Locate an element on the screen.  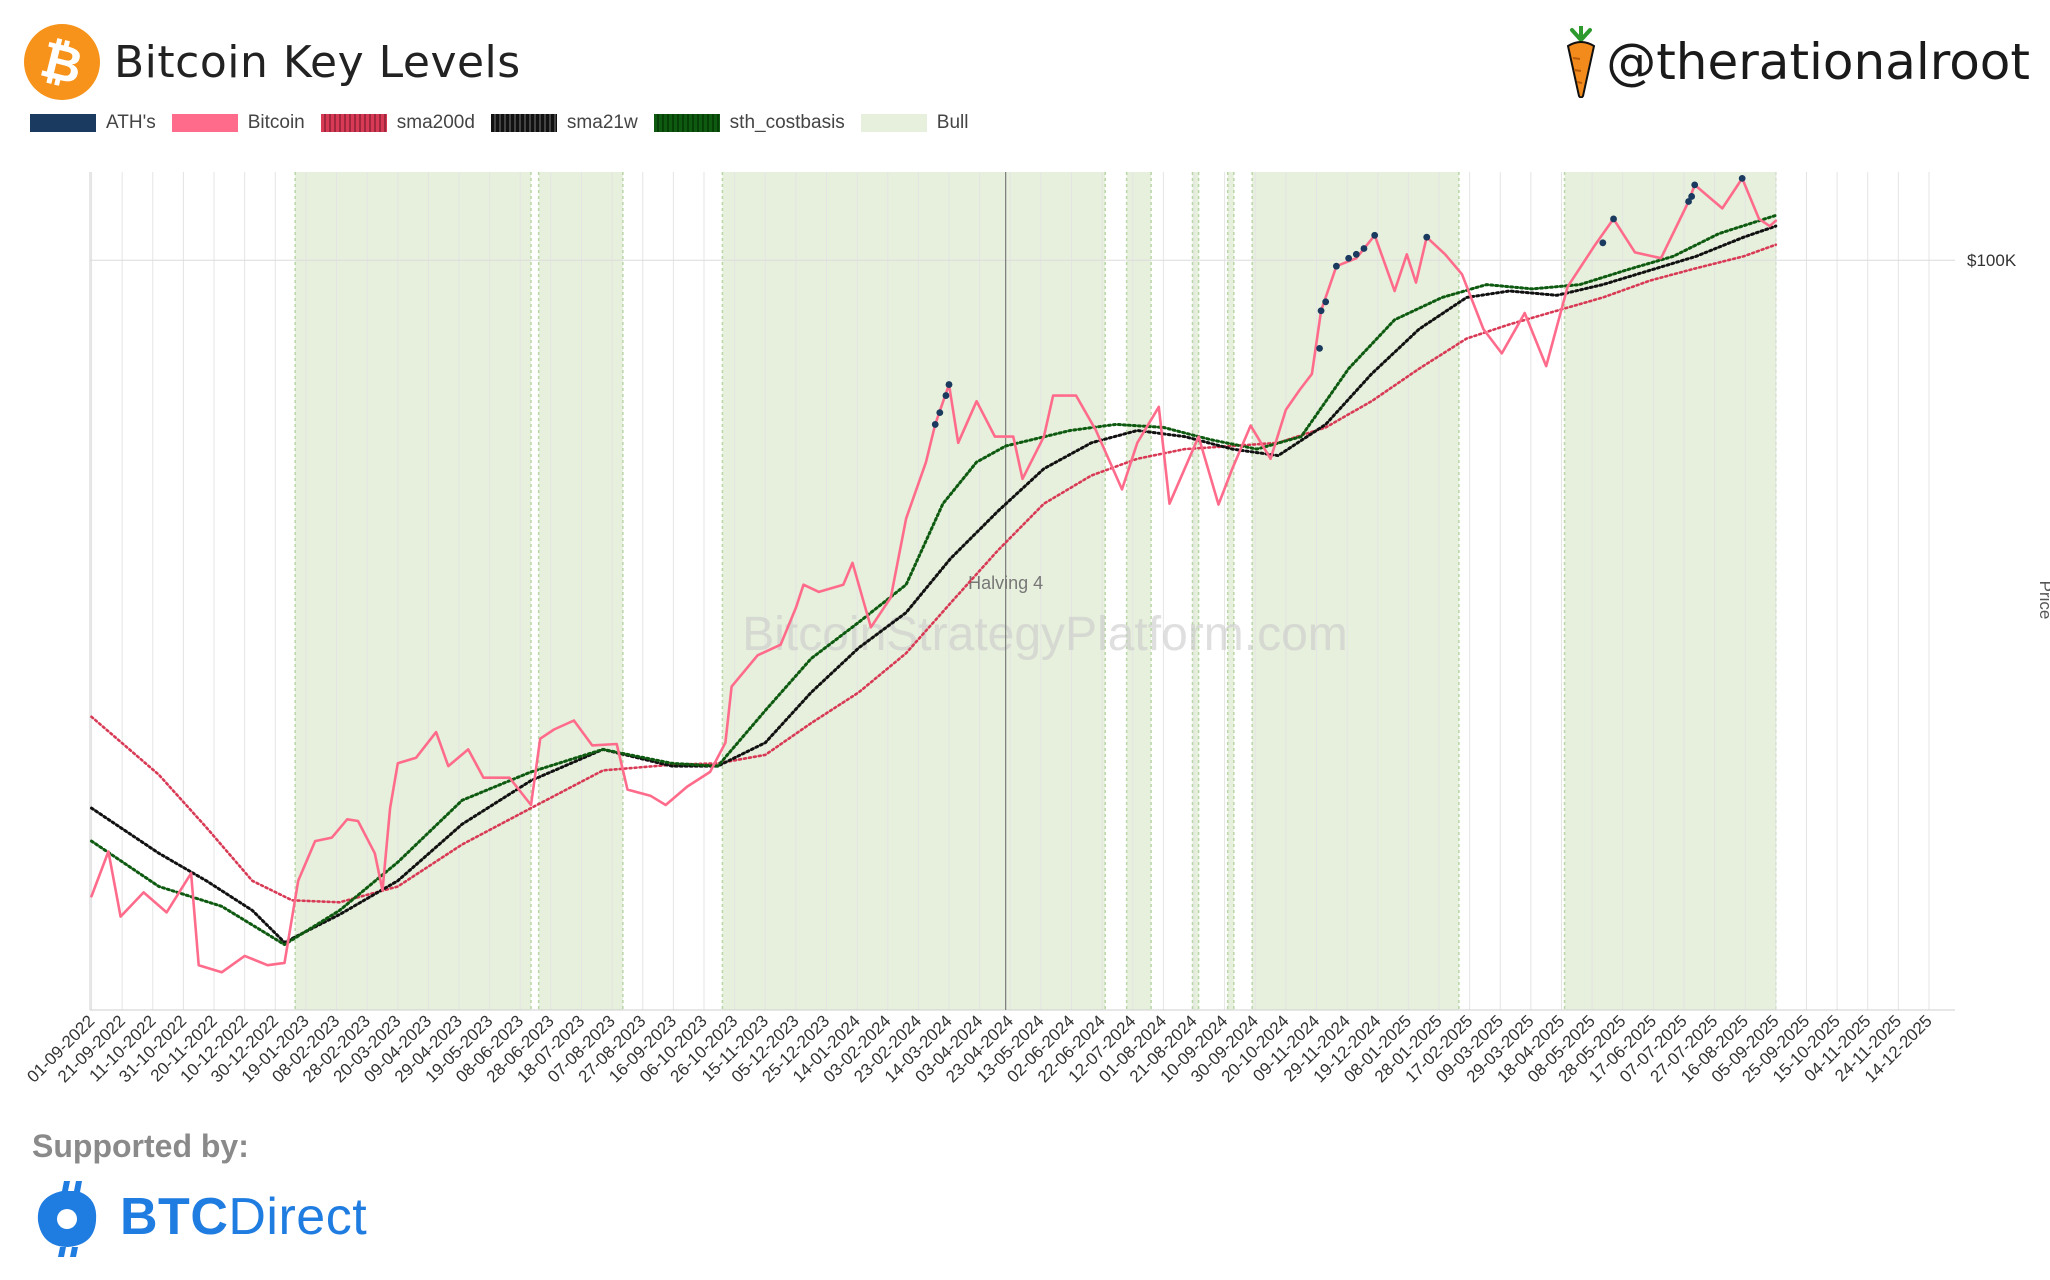
legend-item-sth-costbasis: sth_costbasis is located at coordinates (749, 123).